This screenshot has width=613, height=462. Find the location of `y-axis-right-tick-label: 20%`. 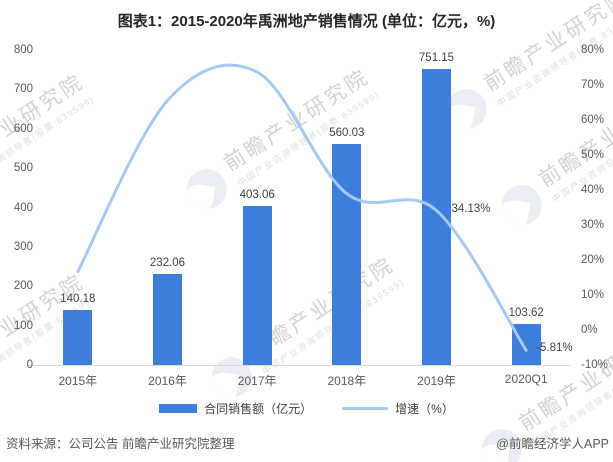

y-axis-right-tick-label: 20% is located at coordinates (593, 260).